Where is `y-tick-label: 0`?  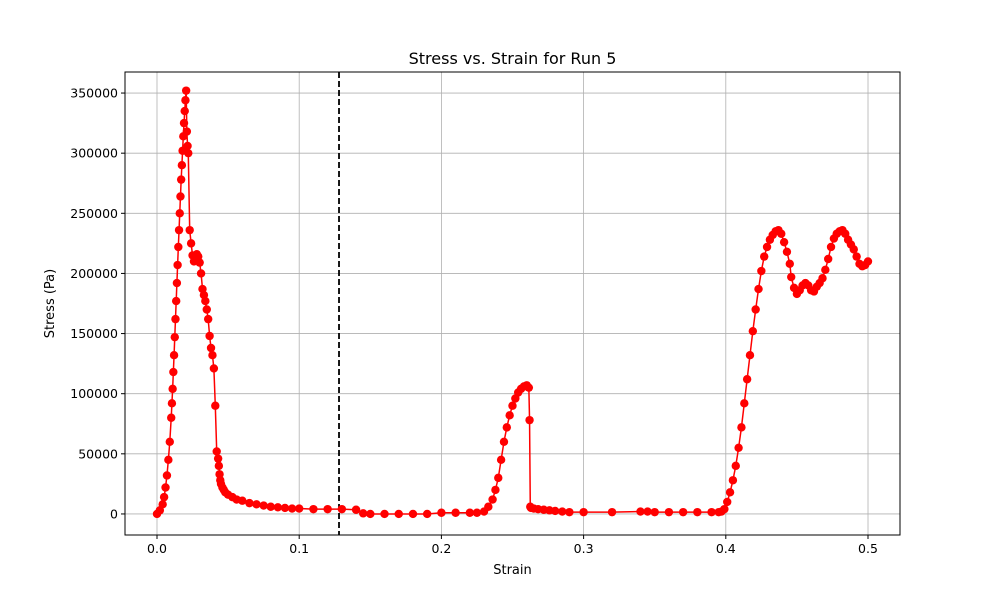 y-tick-label: 0 is located at coordinates (114, 513).